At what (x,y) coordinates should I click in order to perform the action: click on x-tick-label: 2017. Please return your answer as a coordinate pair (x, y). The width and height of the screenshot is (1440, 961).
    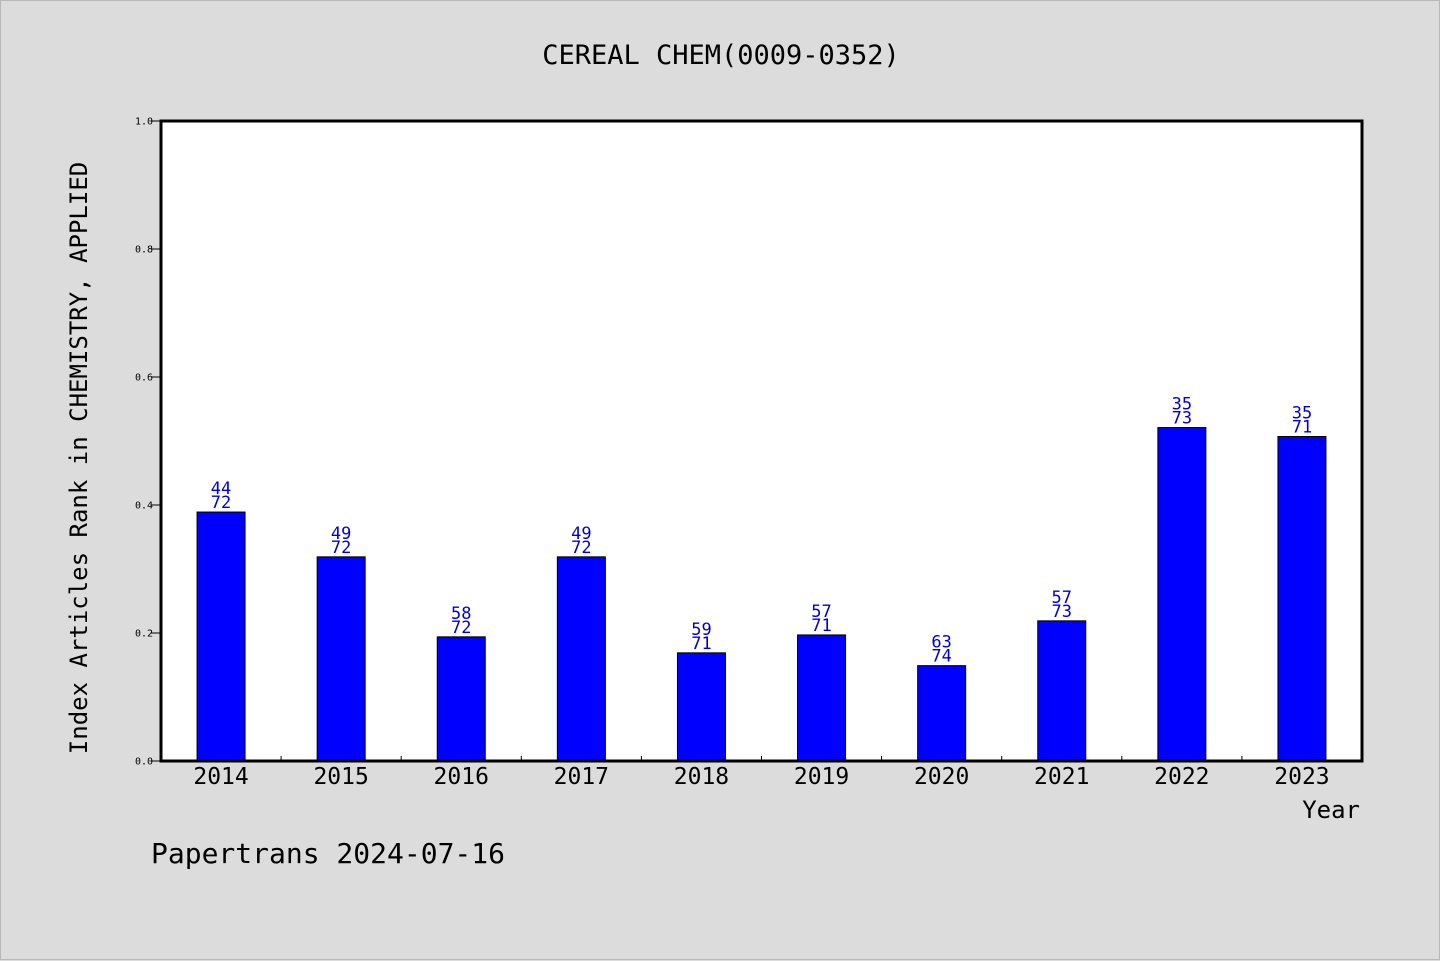
    Looking at the image, I should click on (581, 777).